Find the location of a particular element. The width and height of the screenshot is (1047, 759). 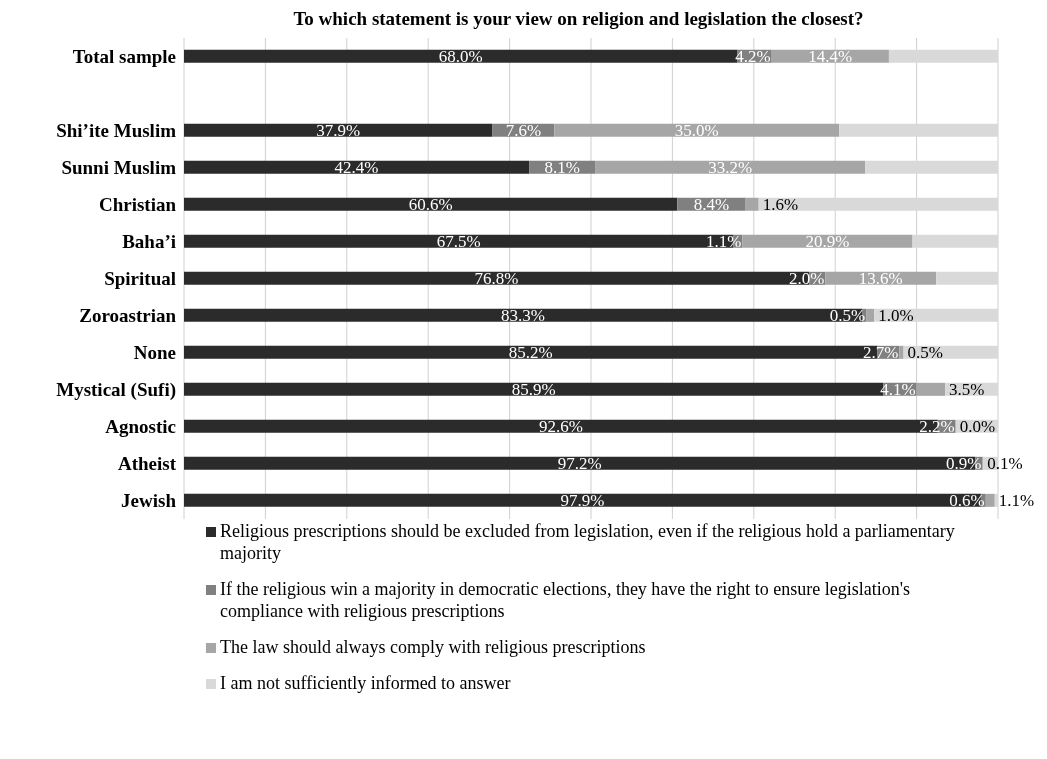

chart-title: To which statement is your view on religion and legislation the closest? is located at coordinates (578, 19).